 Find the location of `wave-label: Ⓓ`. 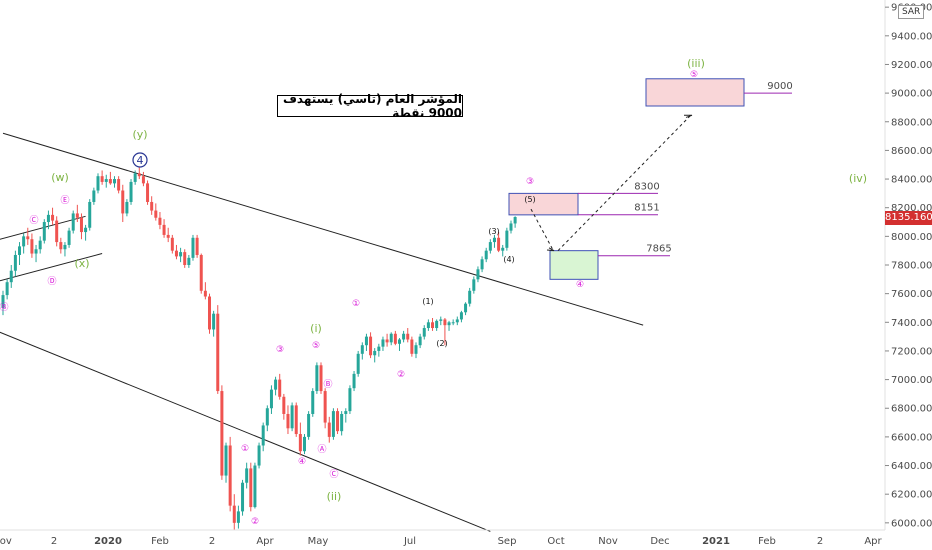

wave-label: Ⓓ is located at coordinates (51, 281).